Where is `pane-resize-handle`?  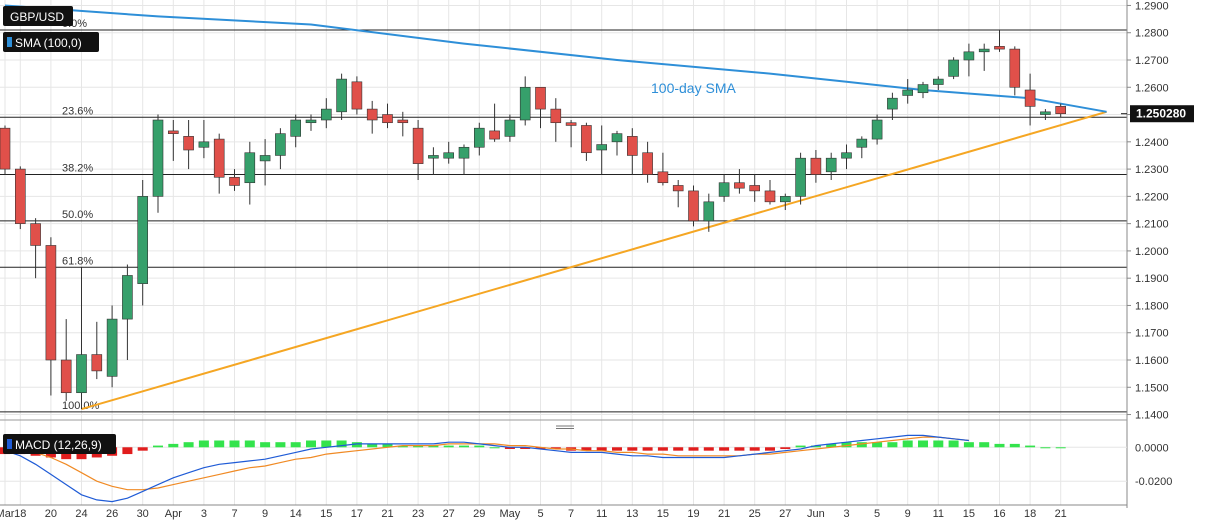
pane-resize-handle is located at coordinates (565, 427).